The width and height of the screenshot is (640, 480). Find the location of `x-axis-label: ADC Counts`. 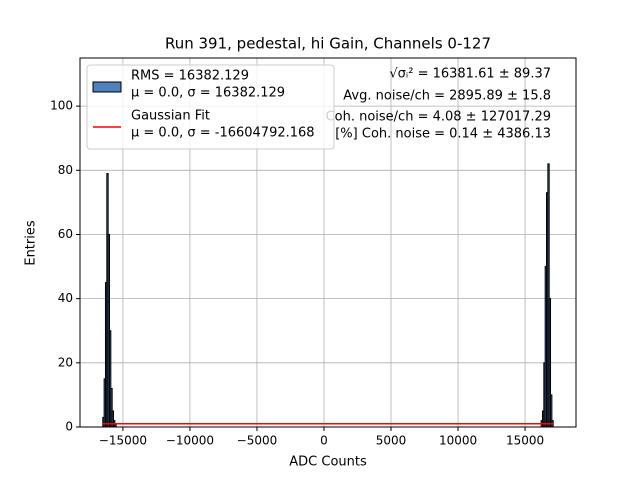

x-axis-label: ADC Counts is located at coordinates (328, 462).